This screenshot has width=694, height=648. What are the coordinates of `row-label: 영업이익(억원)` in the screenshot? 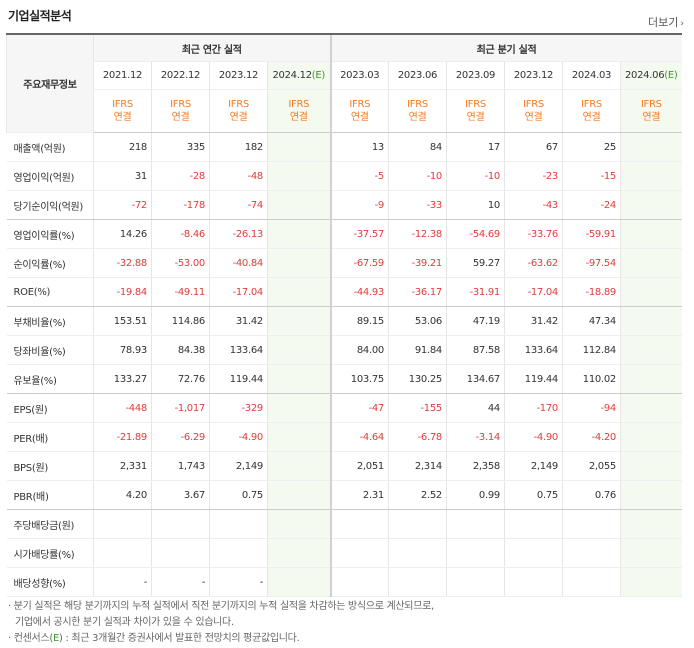 It's located at (50, 176).